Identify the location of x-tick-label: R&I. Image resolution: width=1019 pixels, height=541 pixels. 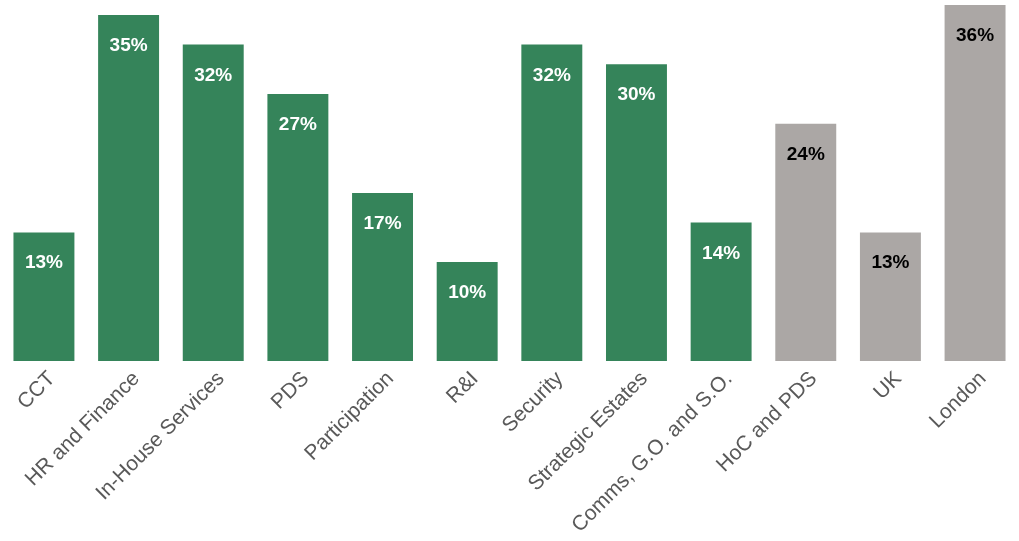
(462, 387).